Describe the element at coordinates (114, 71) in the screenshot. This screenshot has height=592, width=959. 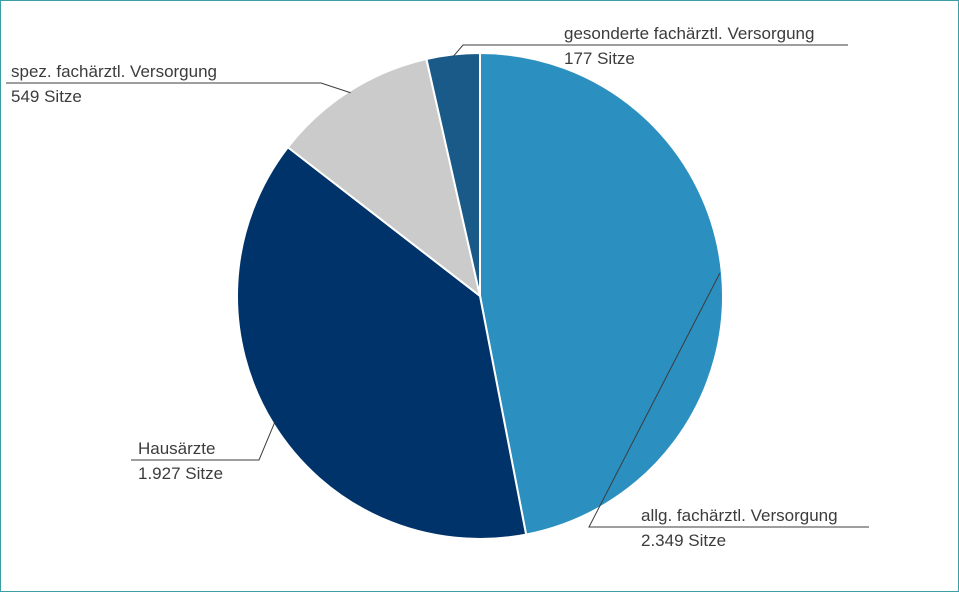
I see `slice-label-2: spez. fachärztl. Versorgung` at that location.